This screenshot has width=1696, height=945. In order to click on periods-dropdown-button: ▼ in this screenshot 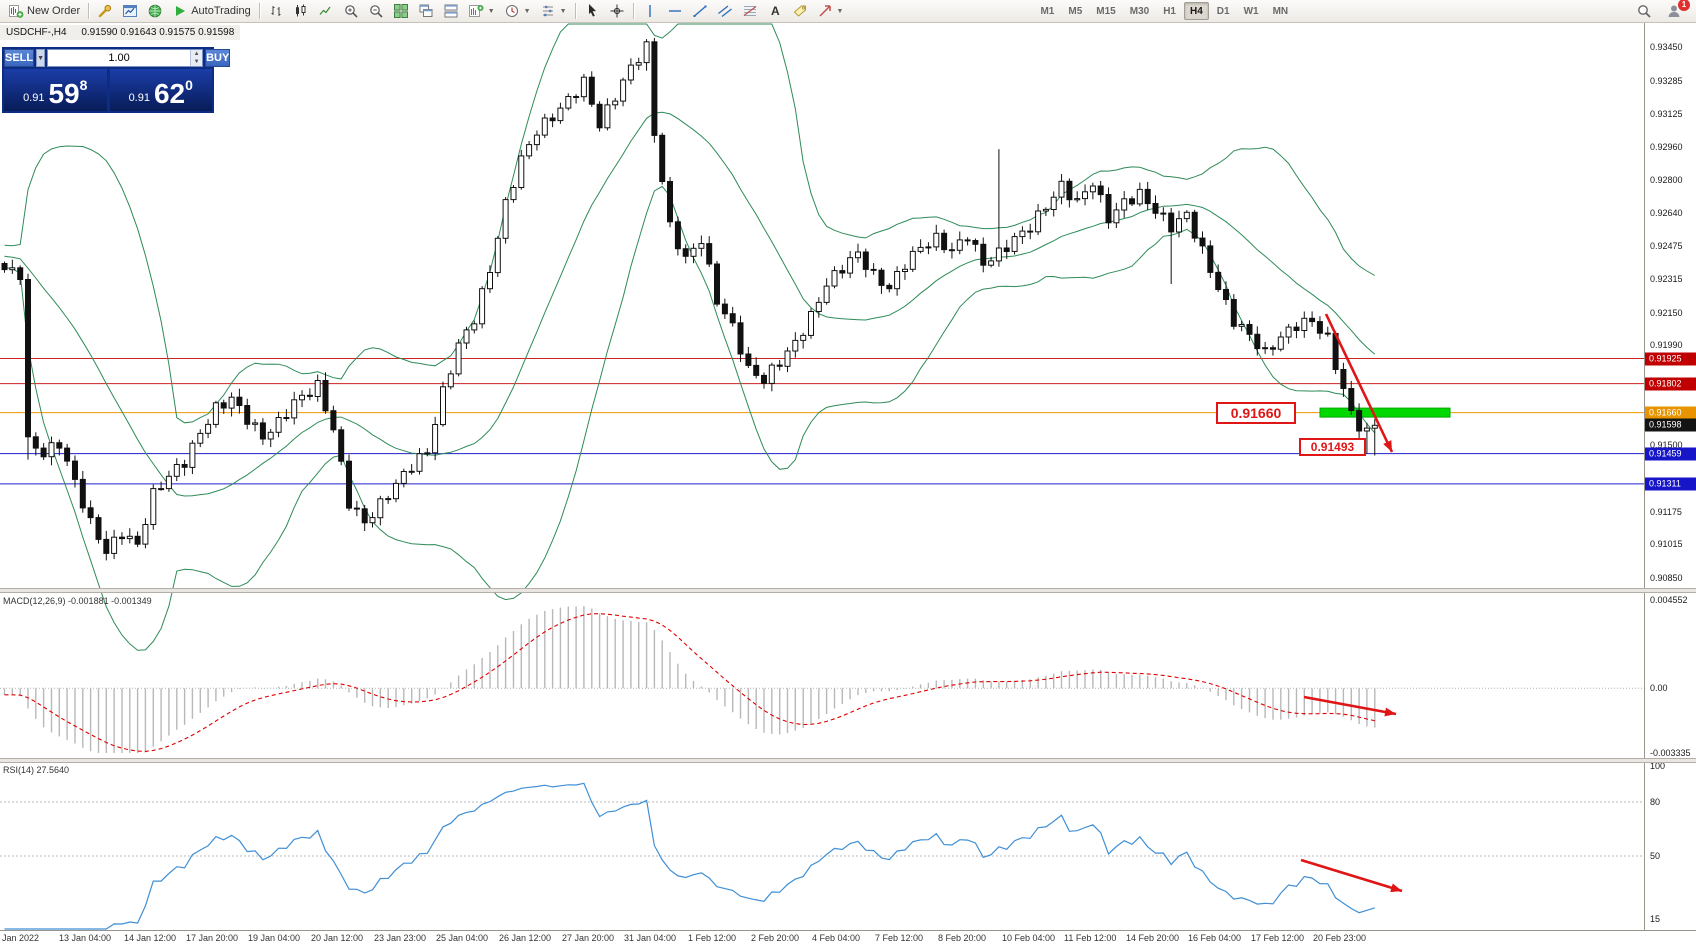, I will do `click(517, 11)`.